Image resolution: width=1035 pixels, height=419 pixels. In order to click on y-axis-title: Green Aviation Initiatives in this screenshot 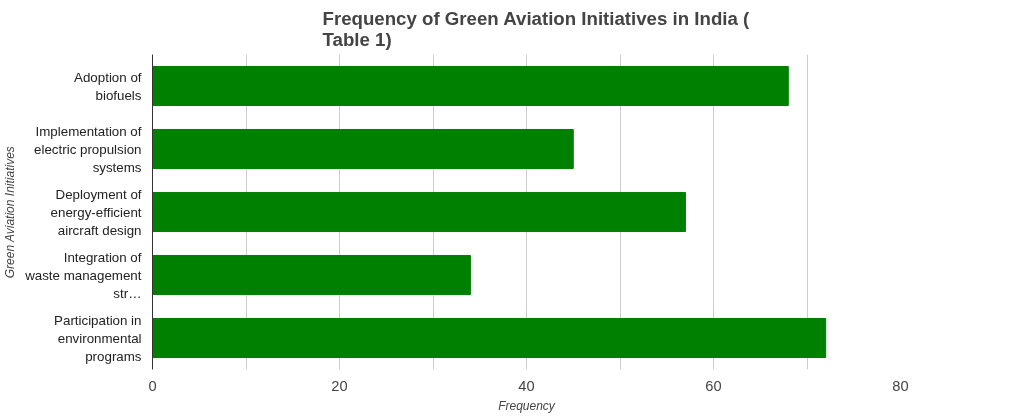, I will do `click(10, 212)`.